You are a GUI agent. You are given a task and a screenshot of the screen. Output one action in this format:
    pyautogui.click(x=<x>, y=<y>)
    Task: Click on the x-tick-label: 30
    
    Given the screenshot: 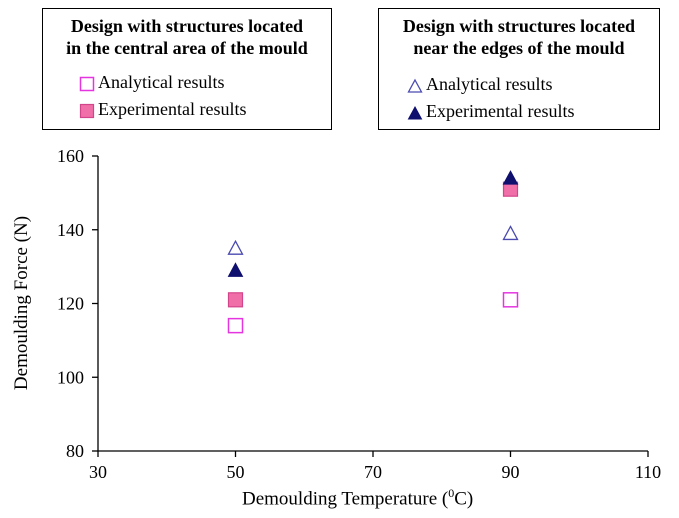 What is the action you would take?
    pyautogui.click(x=98, y=472)
    